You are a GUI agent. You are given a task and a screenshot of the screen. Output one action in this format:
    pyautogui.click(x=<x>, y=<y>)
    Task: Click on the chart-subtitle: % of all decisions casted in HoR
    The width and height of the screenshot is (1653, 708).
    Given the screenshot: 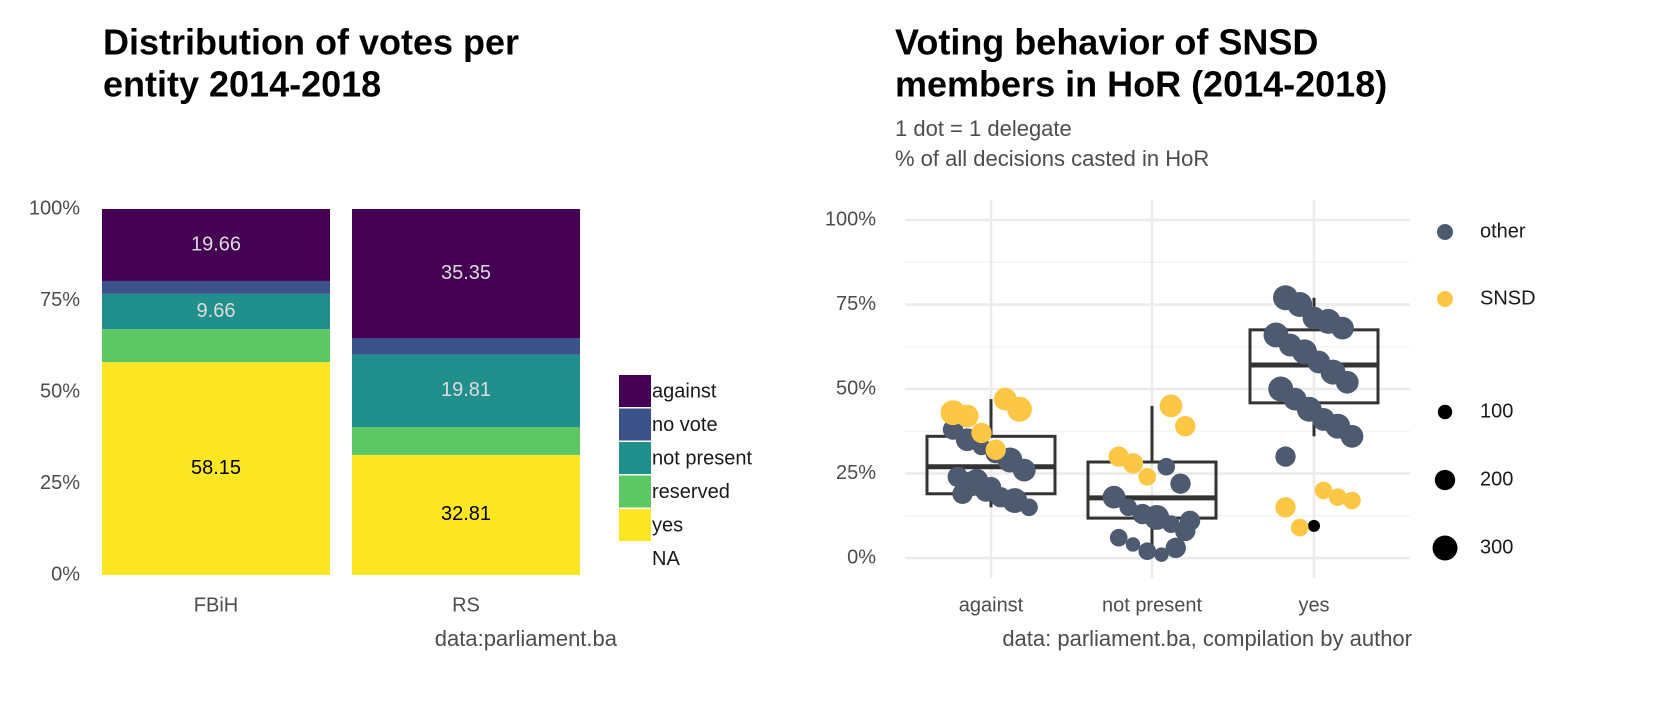 What is the action you would take?
    pyautogui.click(x=1052, y=158)
    